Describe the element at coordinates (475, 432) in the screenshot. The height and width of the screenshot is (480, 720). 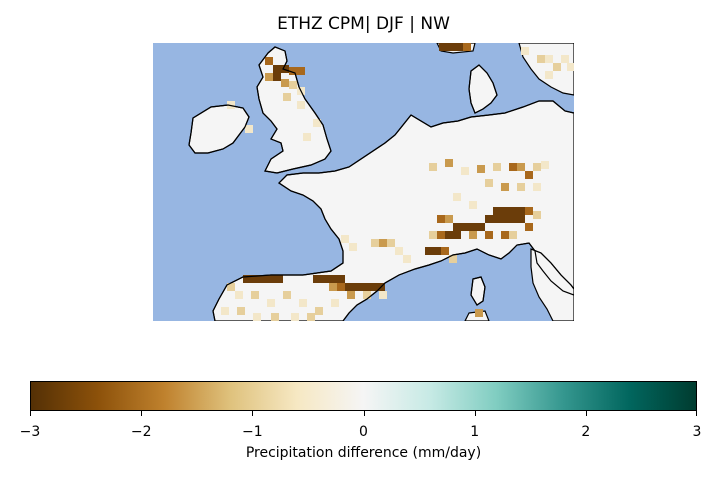
I see `colorbar-tick-label: 1` at that location.